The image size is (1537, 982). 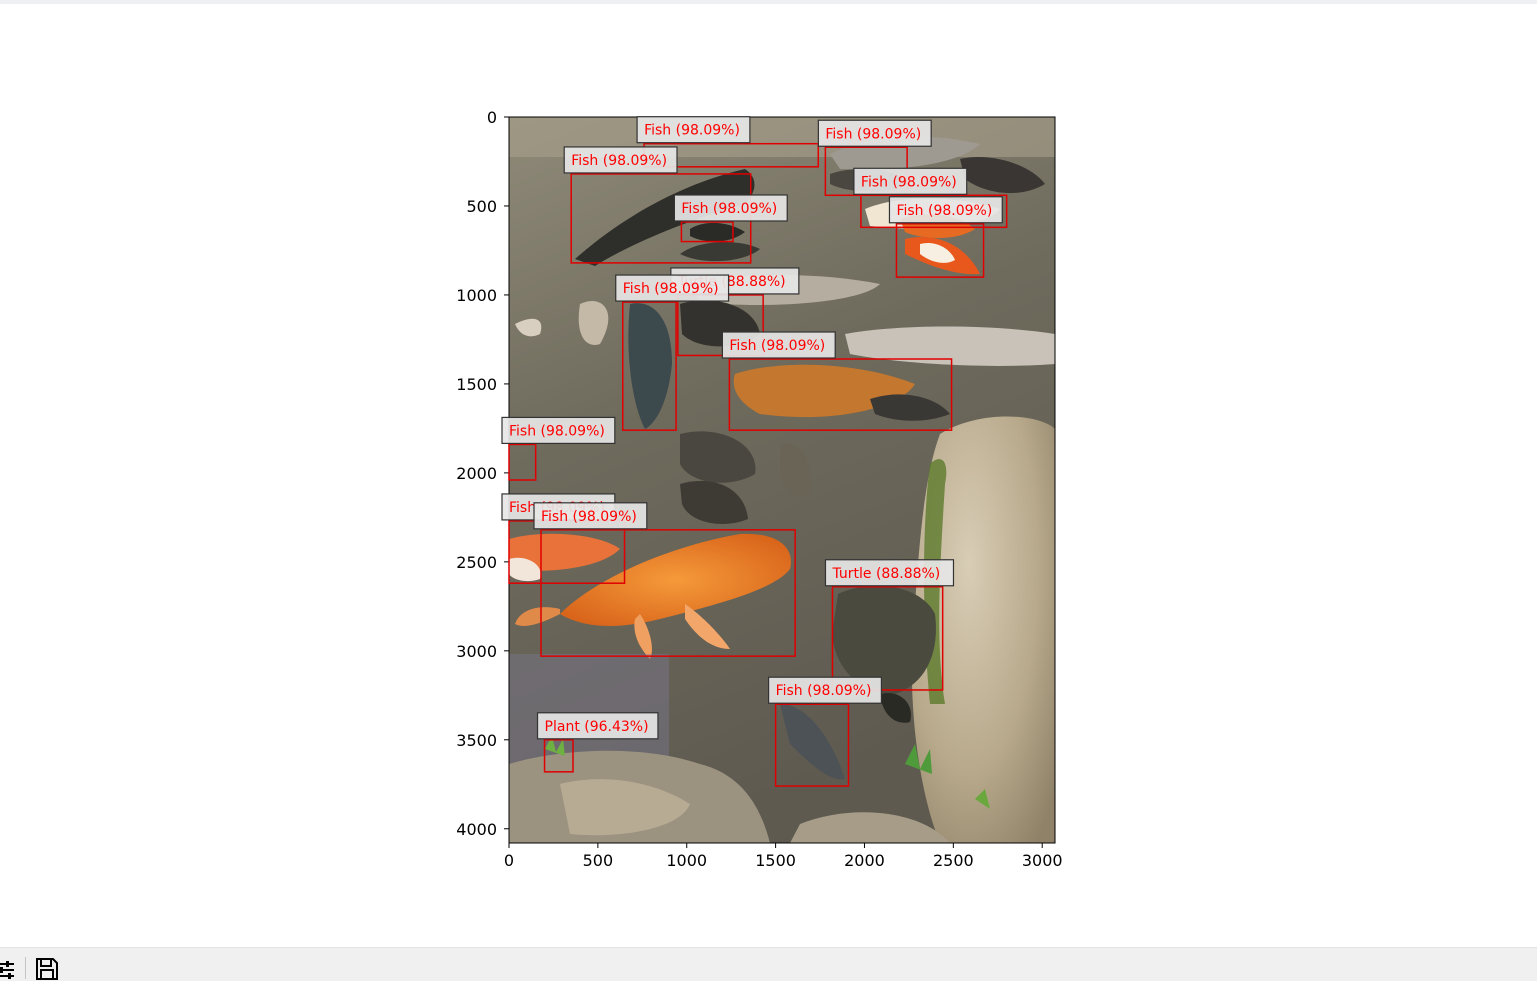 What do you see at coordinates (953, 860) in the screenshot?
I see `x-tick-label: 2500` at bounding box center [953, 860].